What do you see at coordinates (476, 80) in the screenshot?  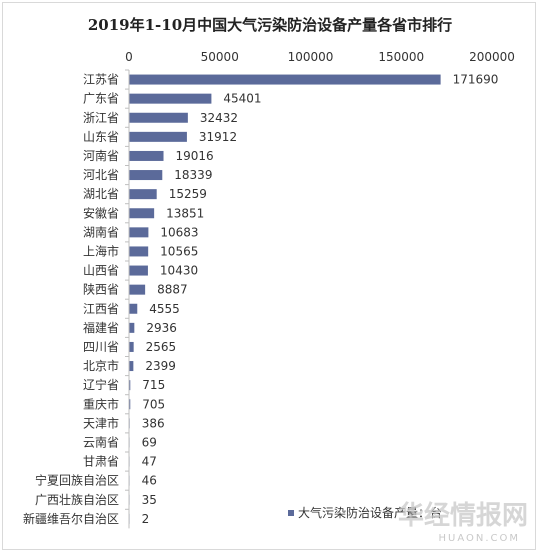 I see `data-label: 171690` at bounding box center [476, 80].